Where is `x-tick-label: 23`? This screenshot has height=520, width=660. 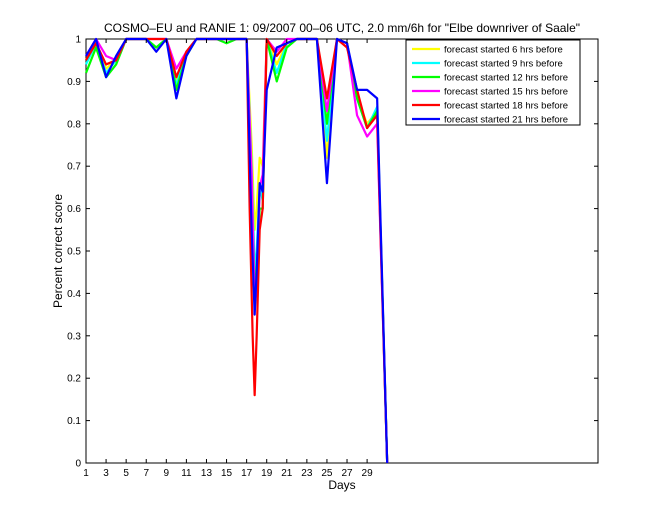 x-tick-label: 23 is located at coordinates (307, 473).